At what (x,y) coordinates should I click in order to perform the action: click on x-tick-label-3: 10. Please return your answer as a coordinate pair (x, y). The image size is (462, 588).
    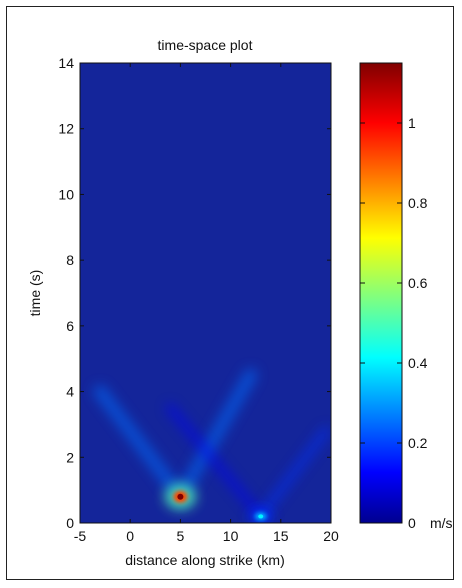
    Looking at the image, I should click on (231, 536).